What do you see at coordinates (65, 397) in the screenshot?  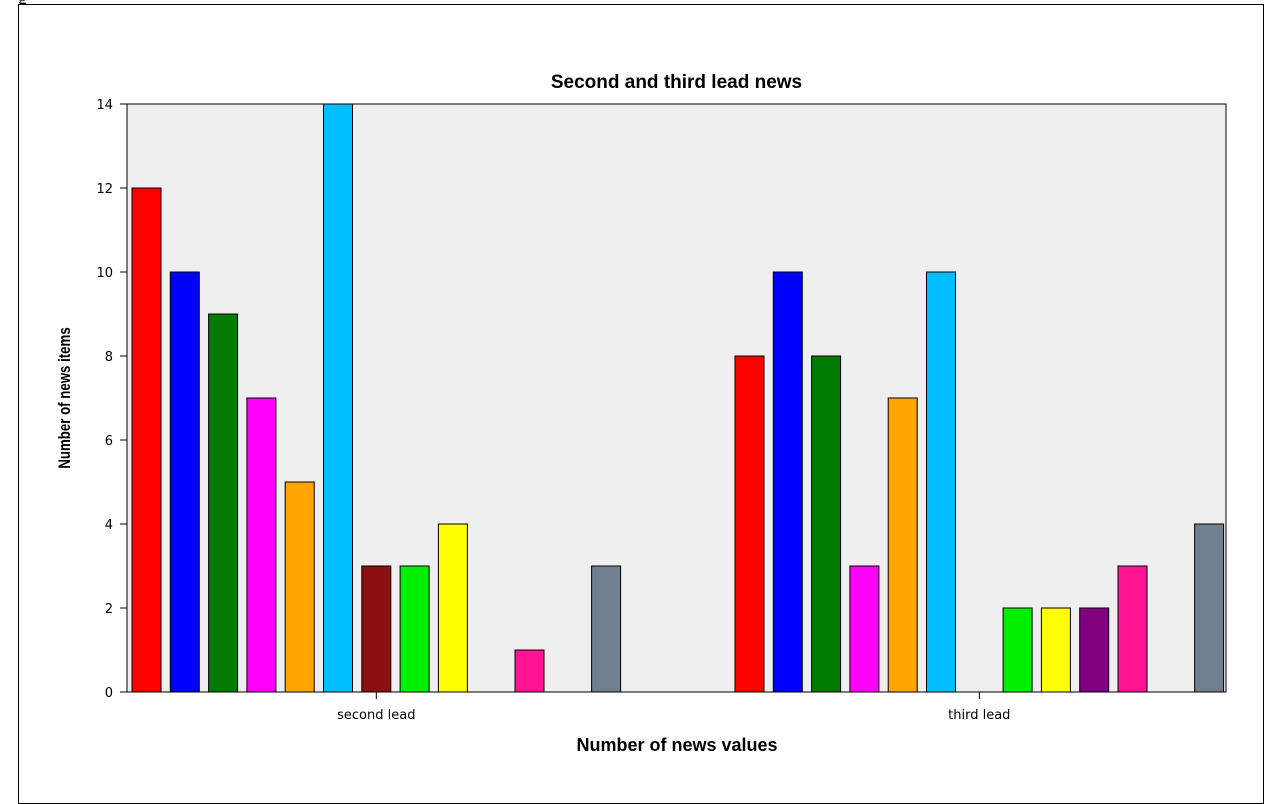 I see `y-axis-title: Number of news items` at bounding box center [65, 397].